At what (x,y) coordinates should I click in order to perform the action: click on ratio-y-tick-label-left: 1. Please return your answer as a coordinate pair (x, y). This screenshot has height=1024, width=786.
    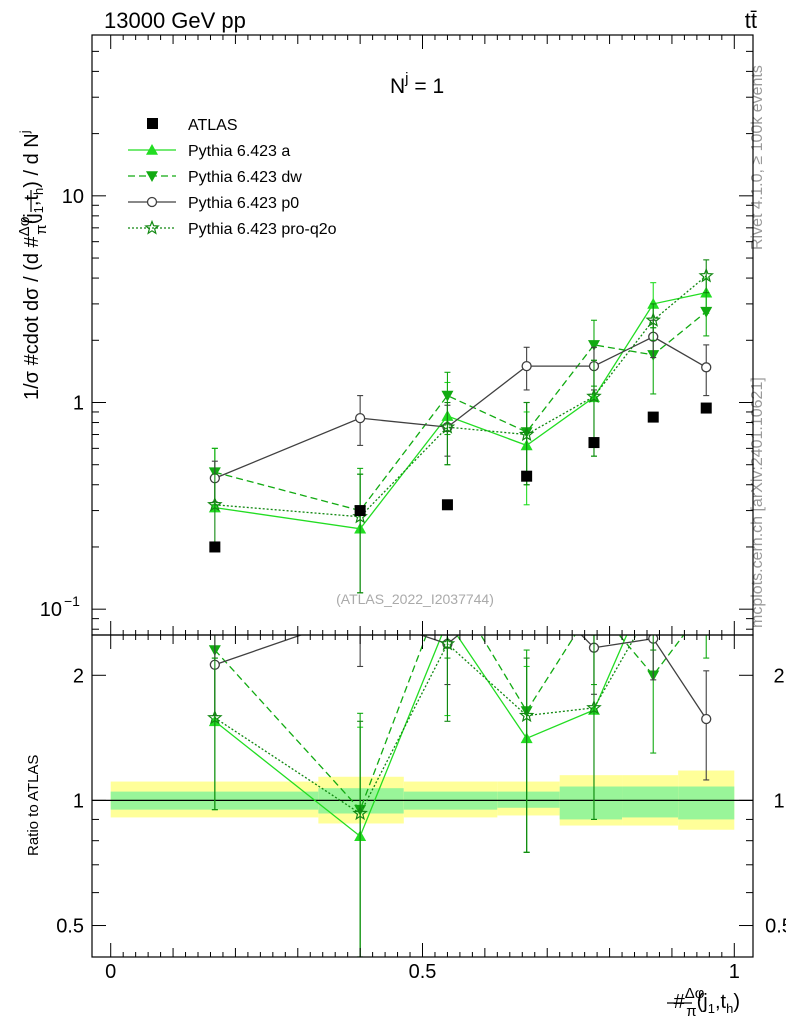
    Looking at the image, I should click on (78, 801).